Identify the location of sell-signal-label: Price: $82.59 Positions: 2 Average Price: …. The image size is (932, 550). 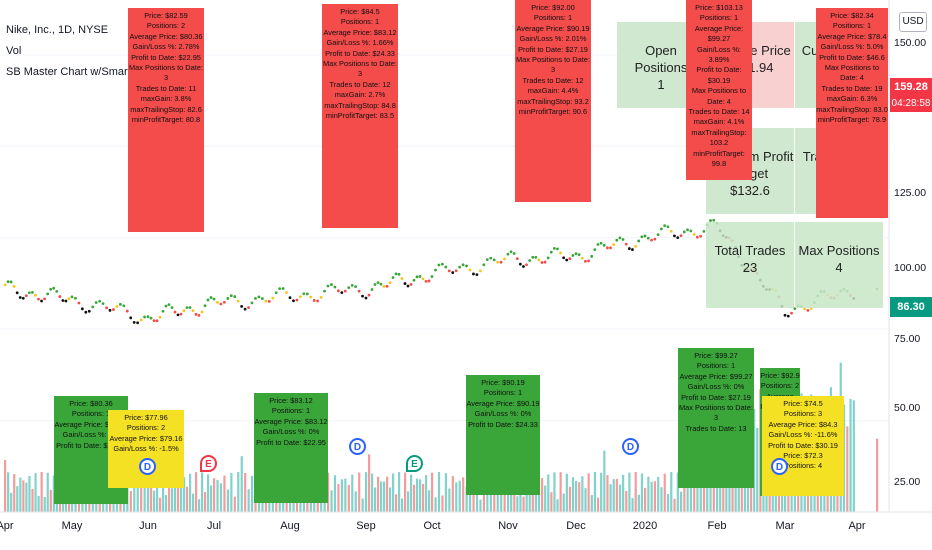
(166, 120).